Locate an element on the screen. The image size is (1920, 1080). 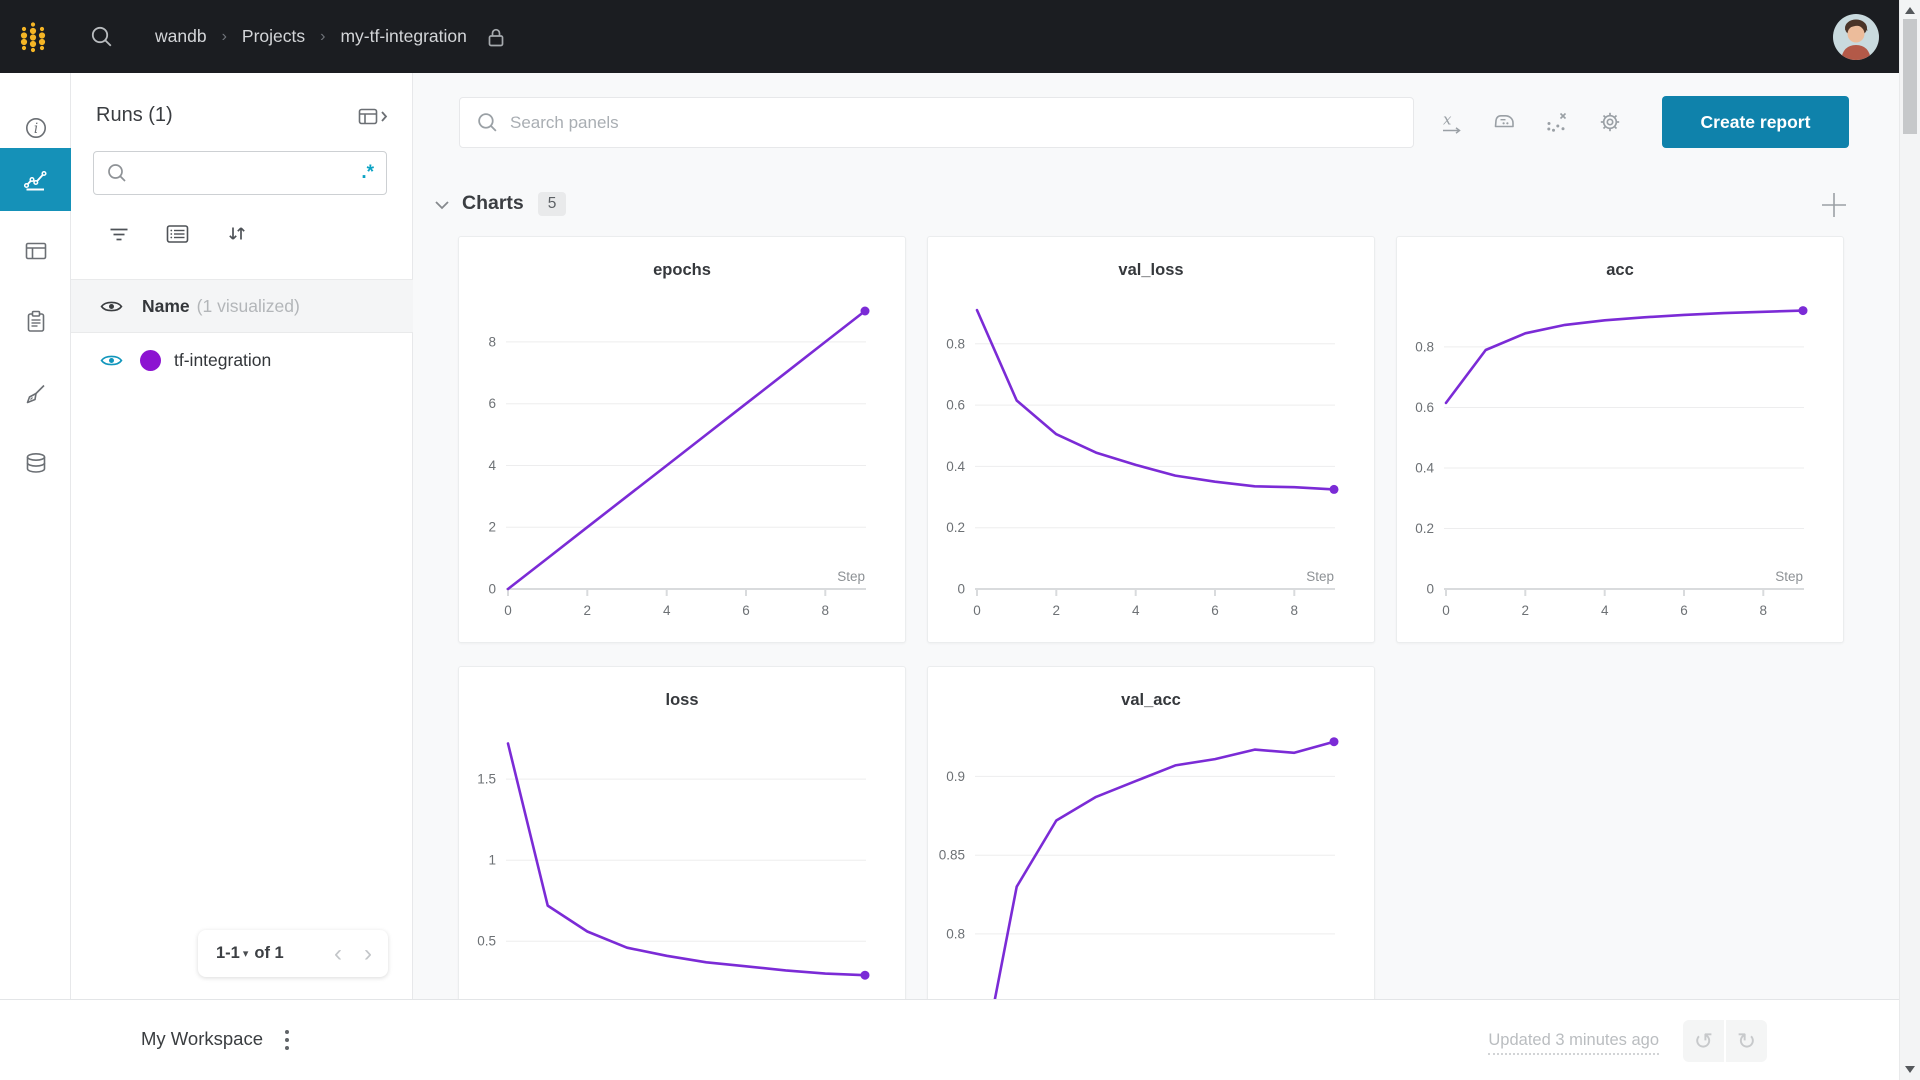
x-axis-icon: x is located at coordinates (1451, 122).